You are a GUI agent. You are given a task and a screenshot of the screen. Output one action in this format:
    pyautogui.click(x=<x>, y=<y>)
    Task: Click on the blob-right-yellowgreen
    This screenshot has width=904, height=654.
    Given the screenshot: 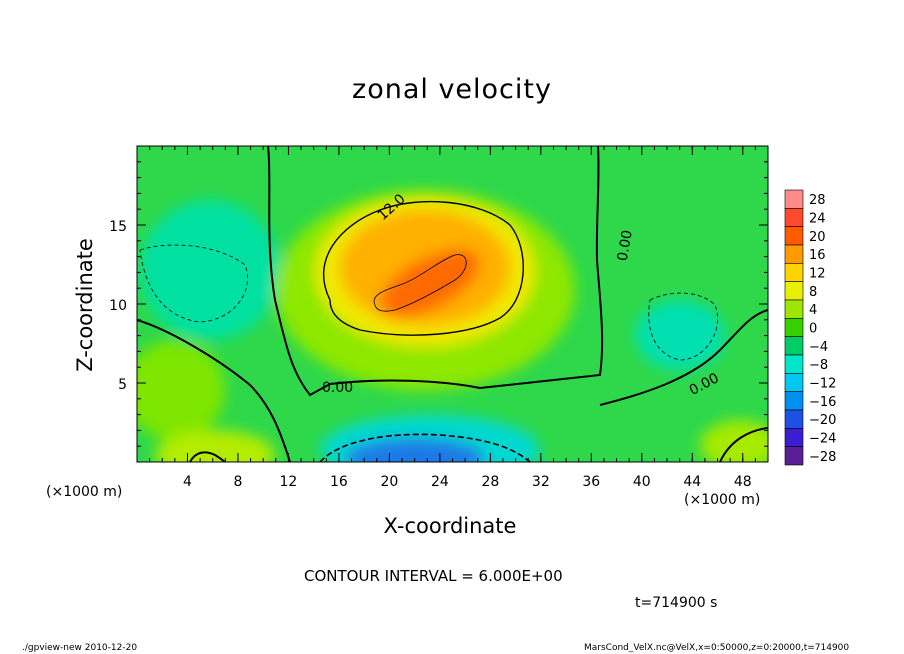 What is the action you would take?
    pyautogui.click(x=734, y=441)
    